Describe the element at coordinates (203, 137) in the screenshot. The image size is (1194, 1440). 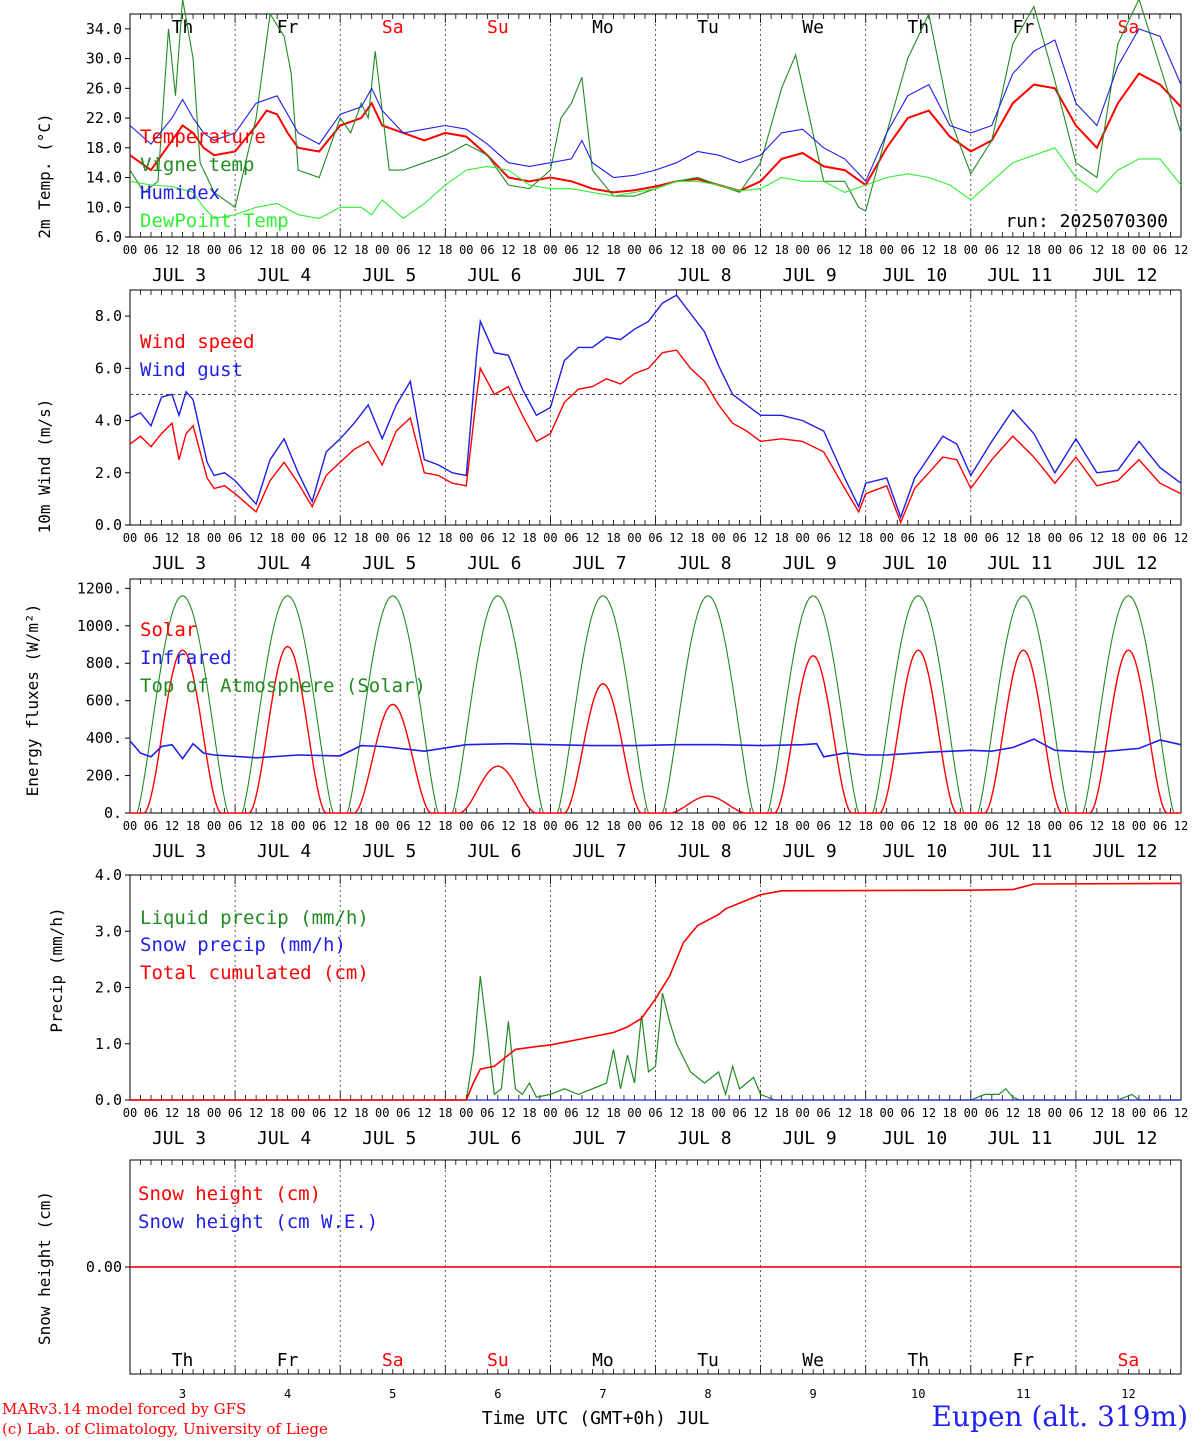
I see `legend-entry: Temperature` at that location.